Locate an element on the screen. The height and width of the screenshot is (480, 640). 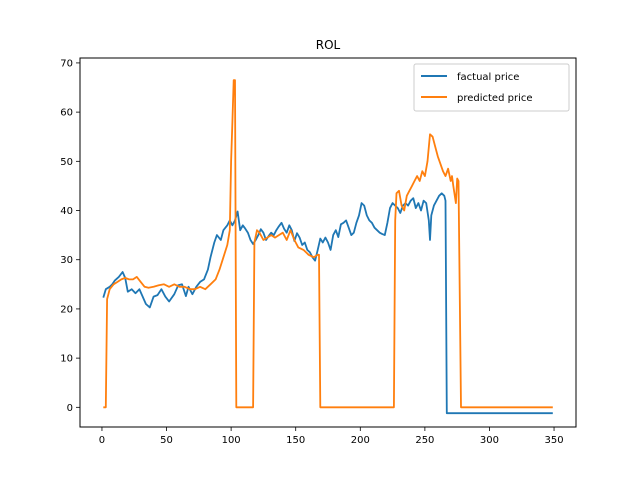
legend-label-predicted: predicted price is located at coordinates (495, 98).